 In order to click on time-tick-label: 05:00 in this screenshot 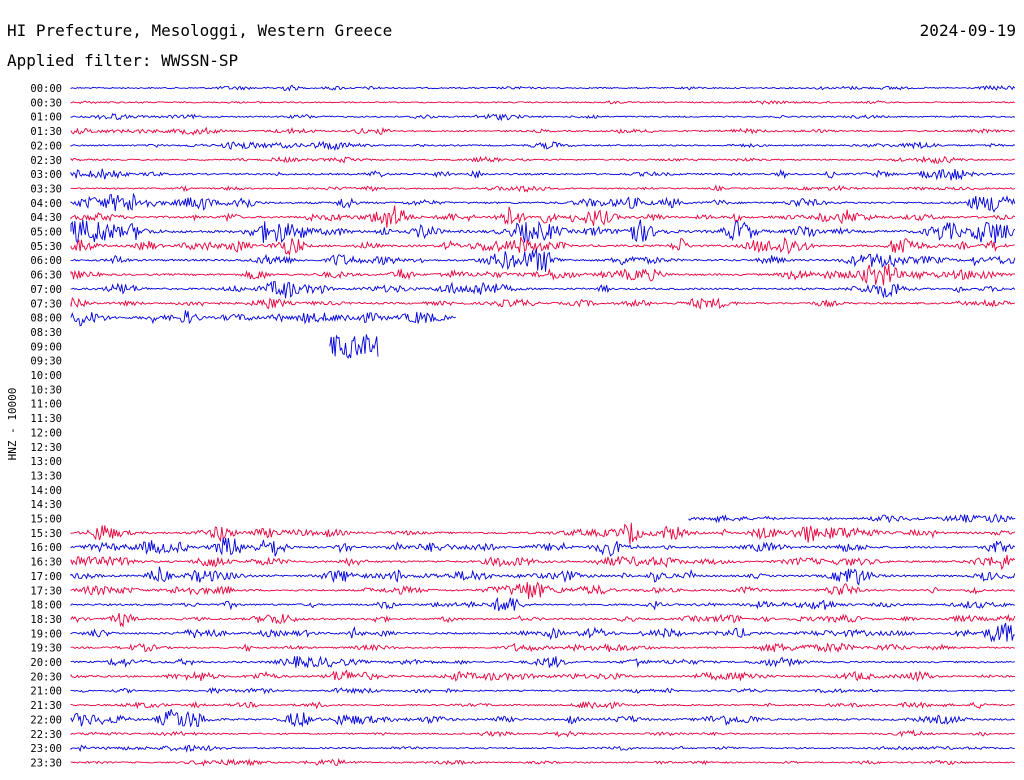, I will do `click(46, 233)`.